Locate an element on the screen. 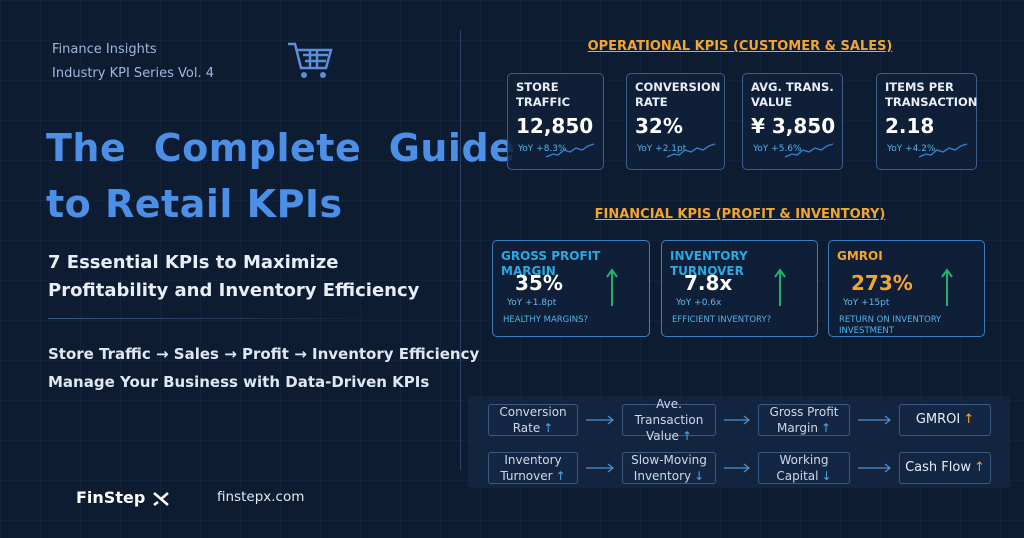 The image size is (1024, 538). section-heading: FINANCIAL KPIS (PROFIT & INVENTORY) is located at coordinates (740, 214).